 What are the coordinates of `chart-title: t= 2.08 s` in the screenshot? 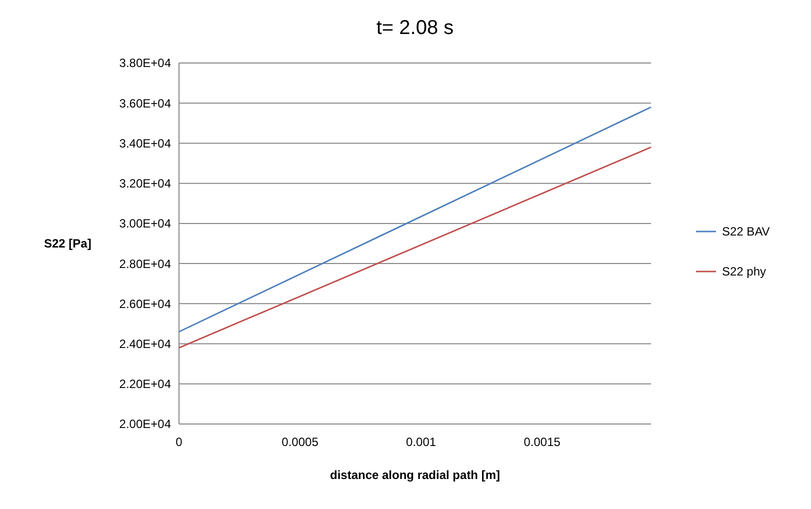 It's located at (415, 28).